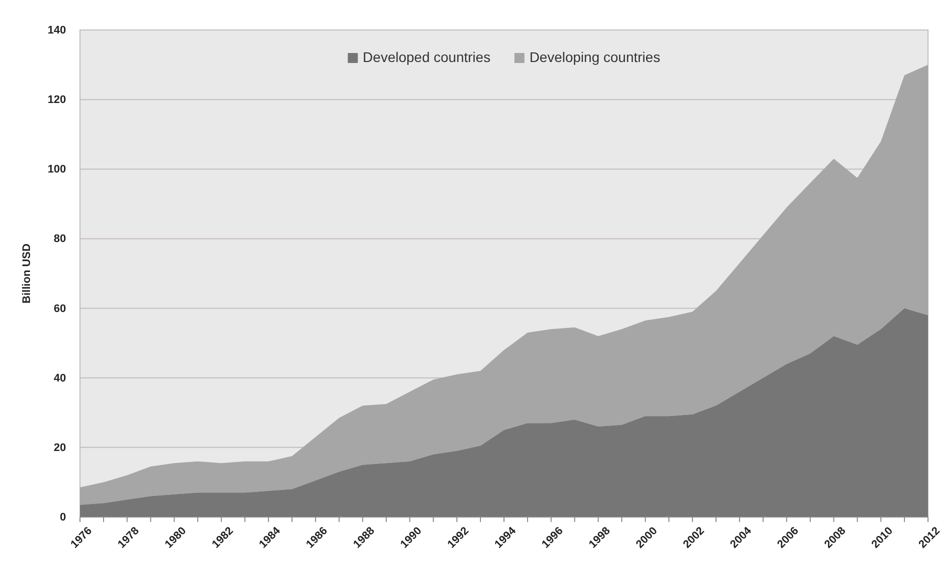 The height and width of the screenshot is (561, 944). What do you see at coordinates (426, 57) in the screenshot?
I see `legend-label: Developed countries` at bounding box center [426, 57].